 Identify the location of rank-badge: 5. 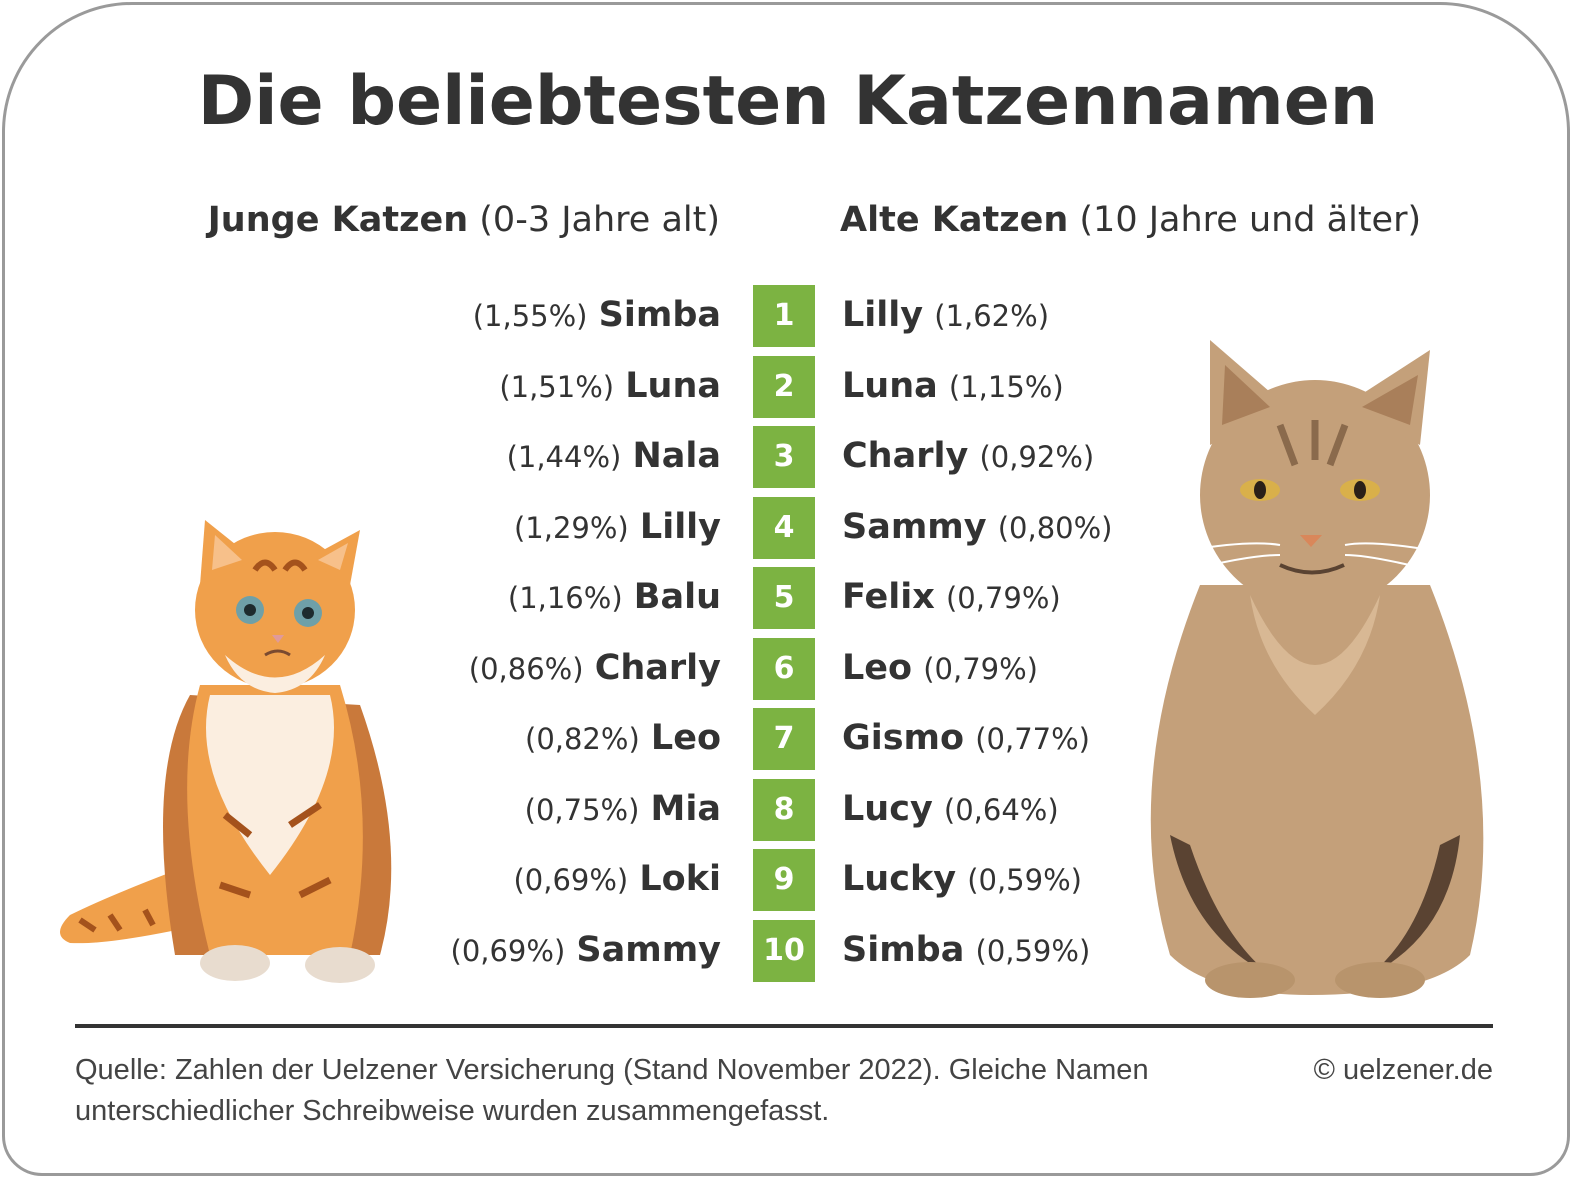
(784, 598).